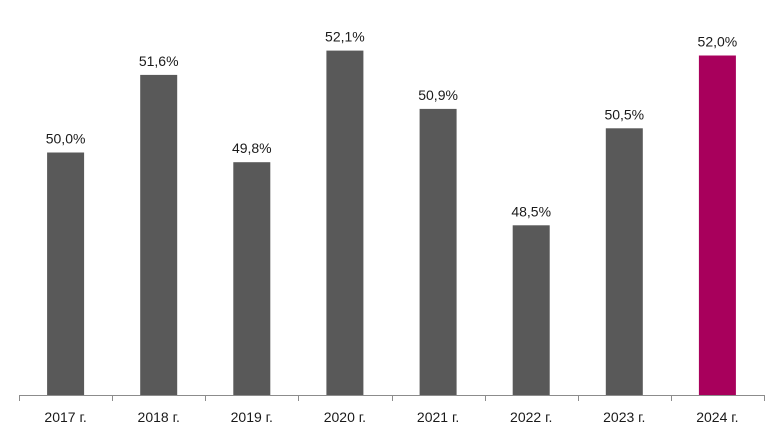  I want to click on x-tick-label-4: 2020 г., so click(345, 417).